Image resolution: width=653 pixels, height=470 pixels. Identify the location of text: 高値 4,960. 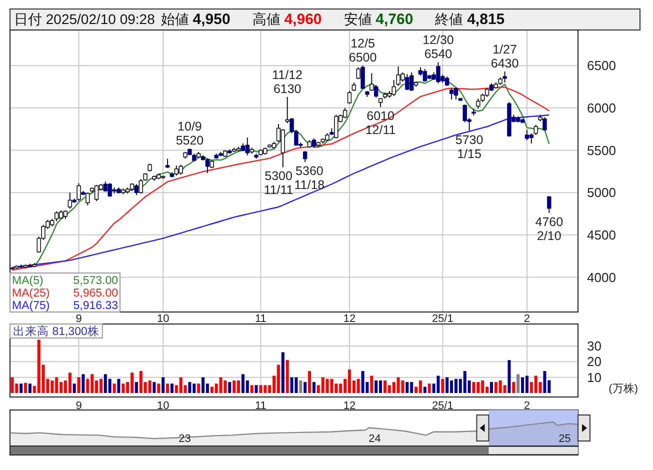
(287, 19).